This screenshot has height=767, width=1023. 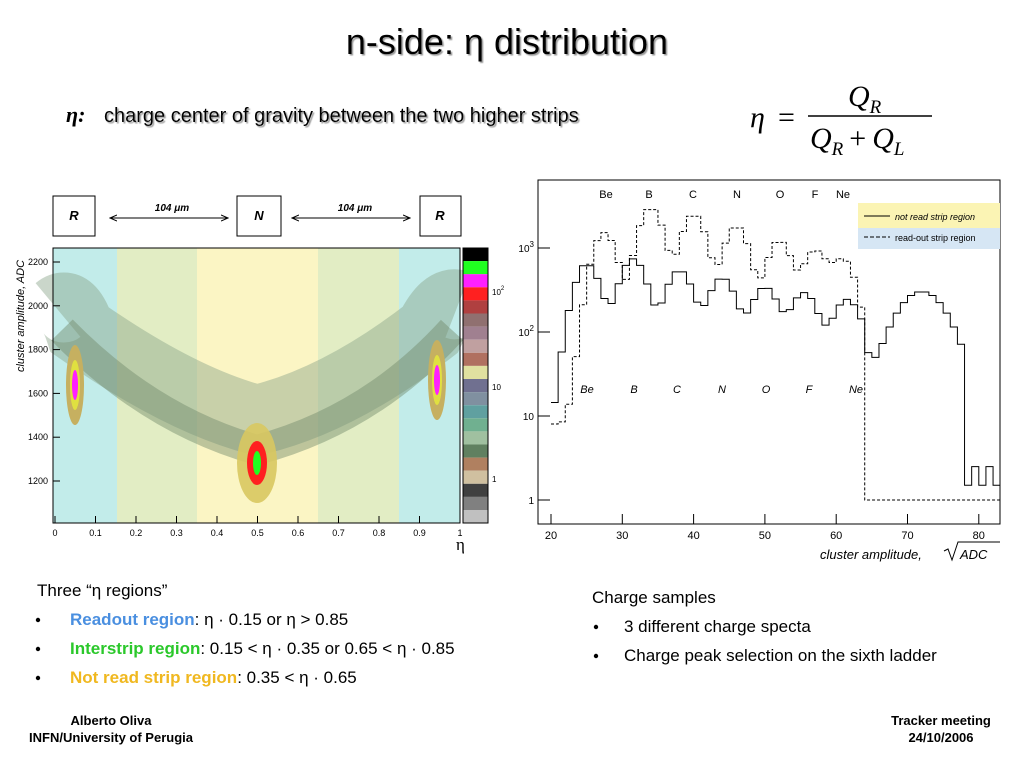 I want to click on x-tick-label: 0.3, so click(x=176, y=533).